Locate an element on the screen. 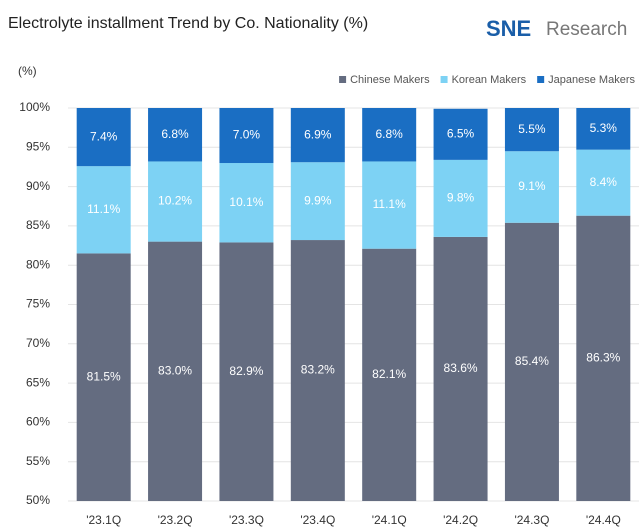 Image resolution: width=639 pixels, height=531 pixels. data-label: 86.3% is located at coordinates (603, 358).